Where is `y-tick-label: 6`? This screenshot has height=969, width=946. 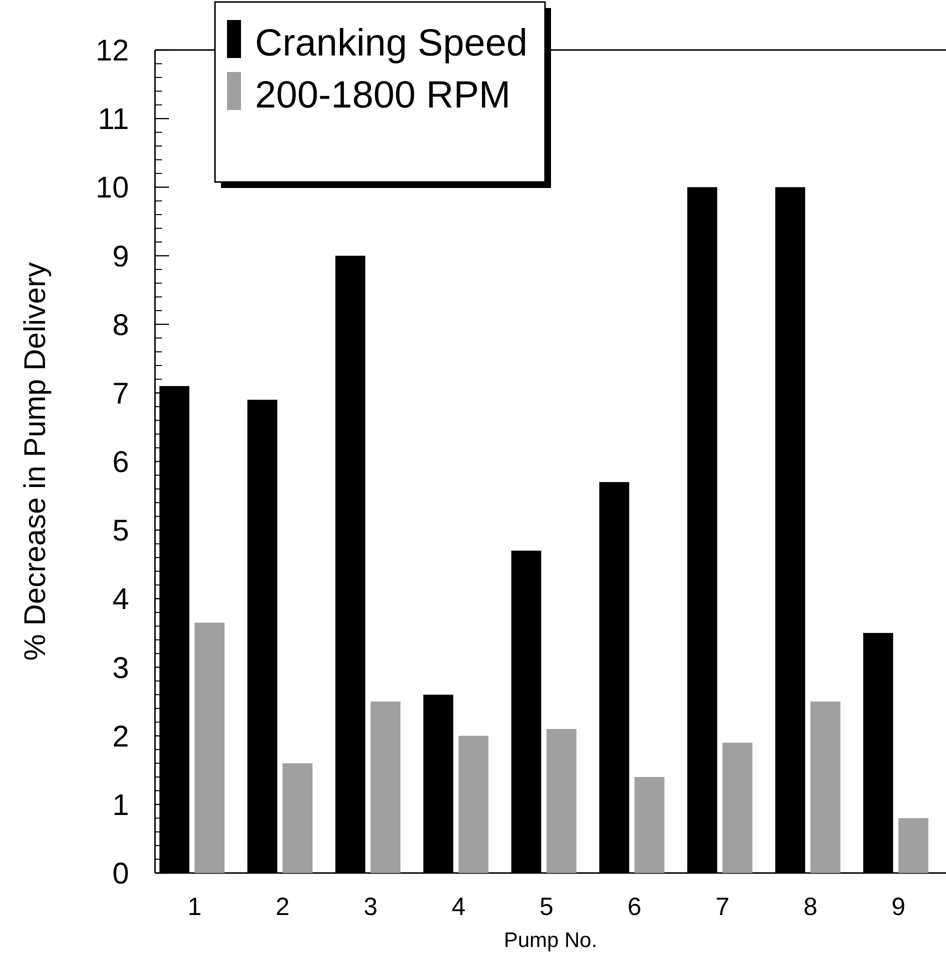 y-tick-label: 6 is located at coordinates (120, 462).